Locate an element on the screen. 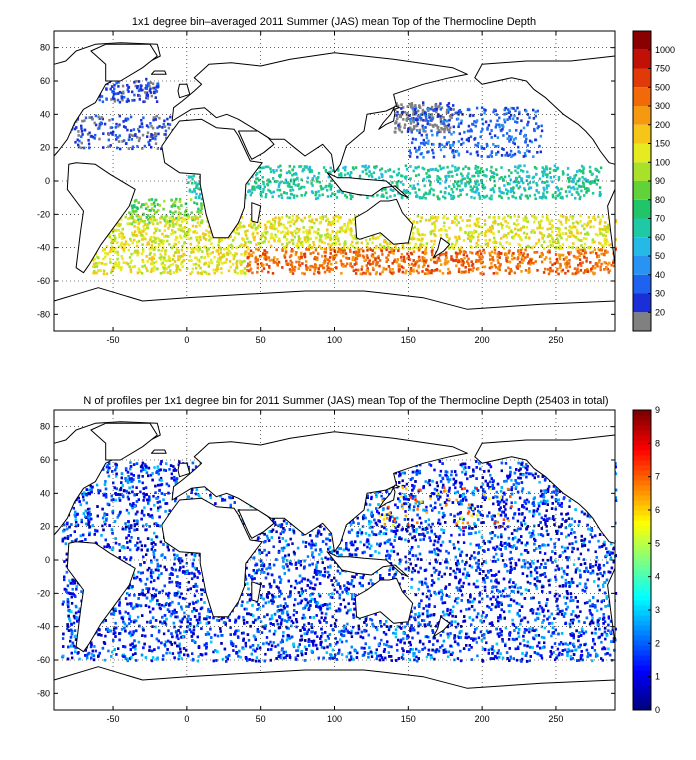 The image size is (696, 760). colorbar-label: 300 is located at coordinates (662, 106).